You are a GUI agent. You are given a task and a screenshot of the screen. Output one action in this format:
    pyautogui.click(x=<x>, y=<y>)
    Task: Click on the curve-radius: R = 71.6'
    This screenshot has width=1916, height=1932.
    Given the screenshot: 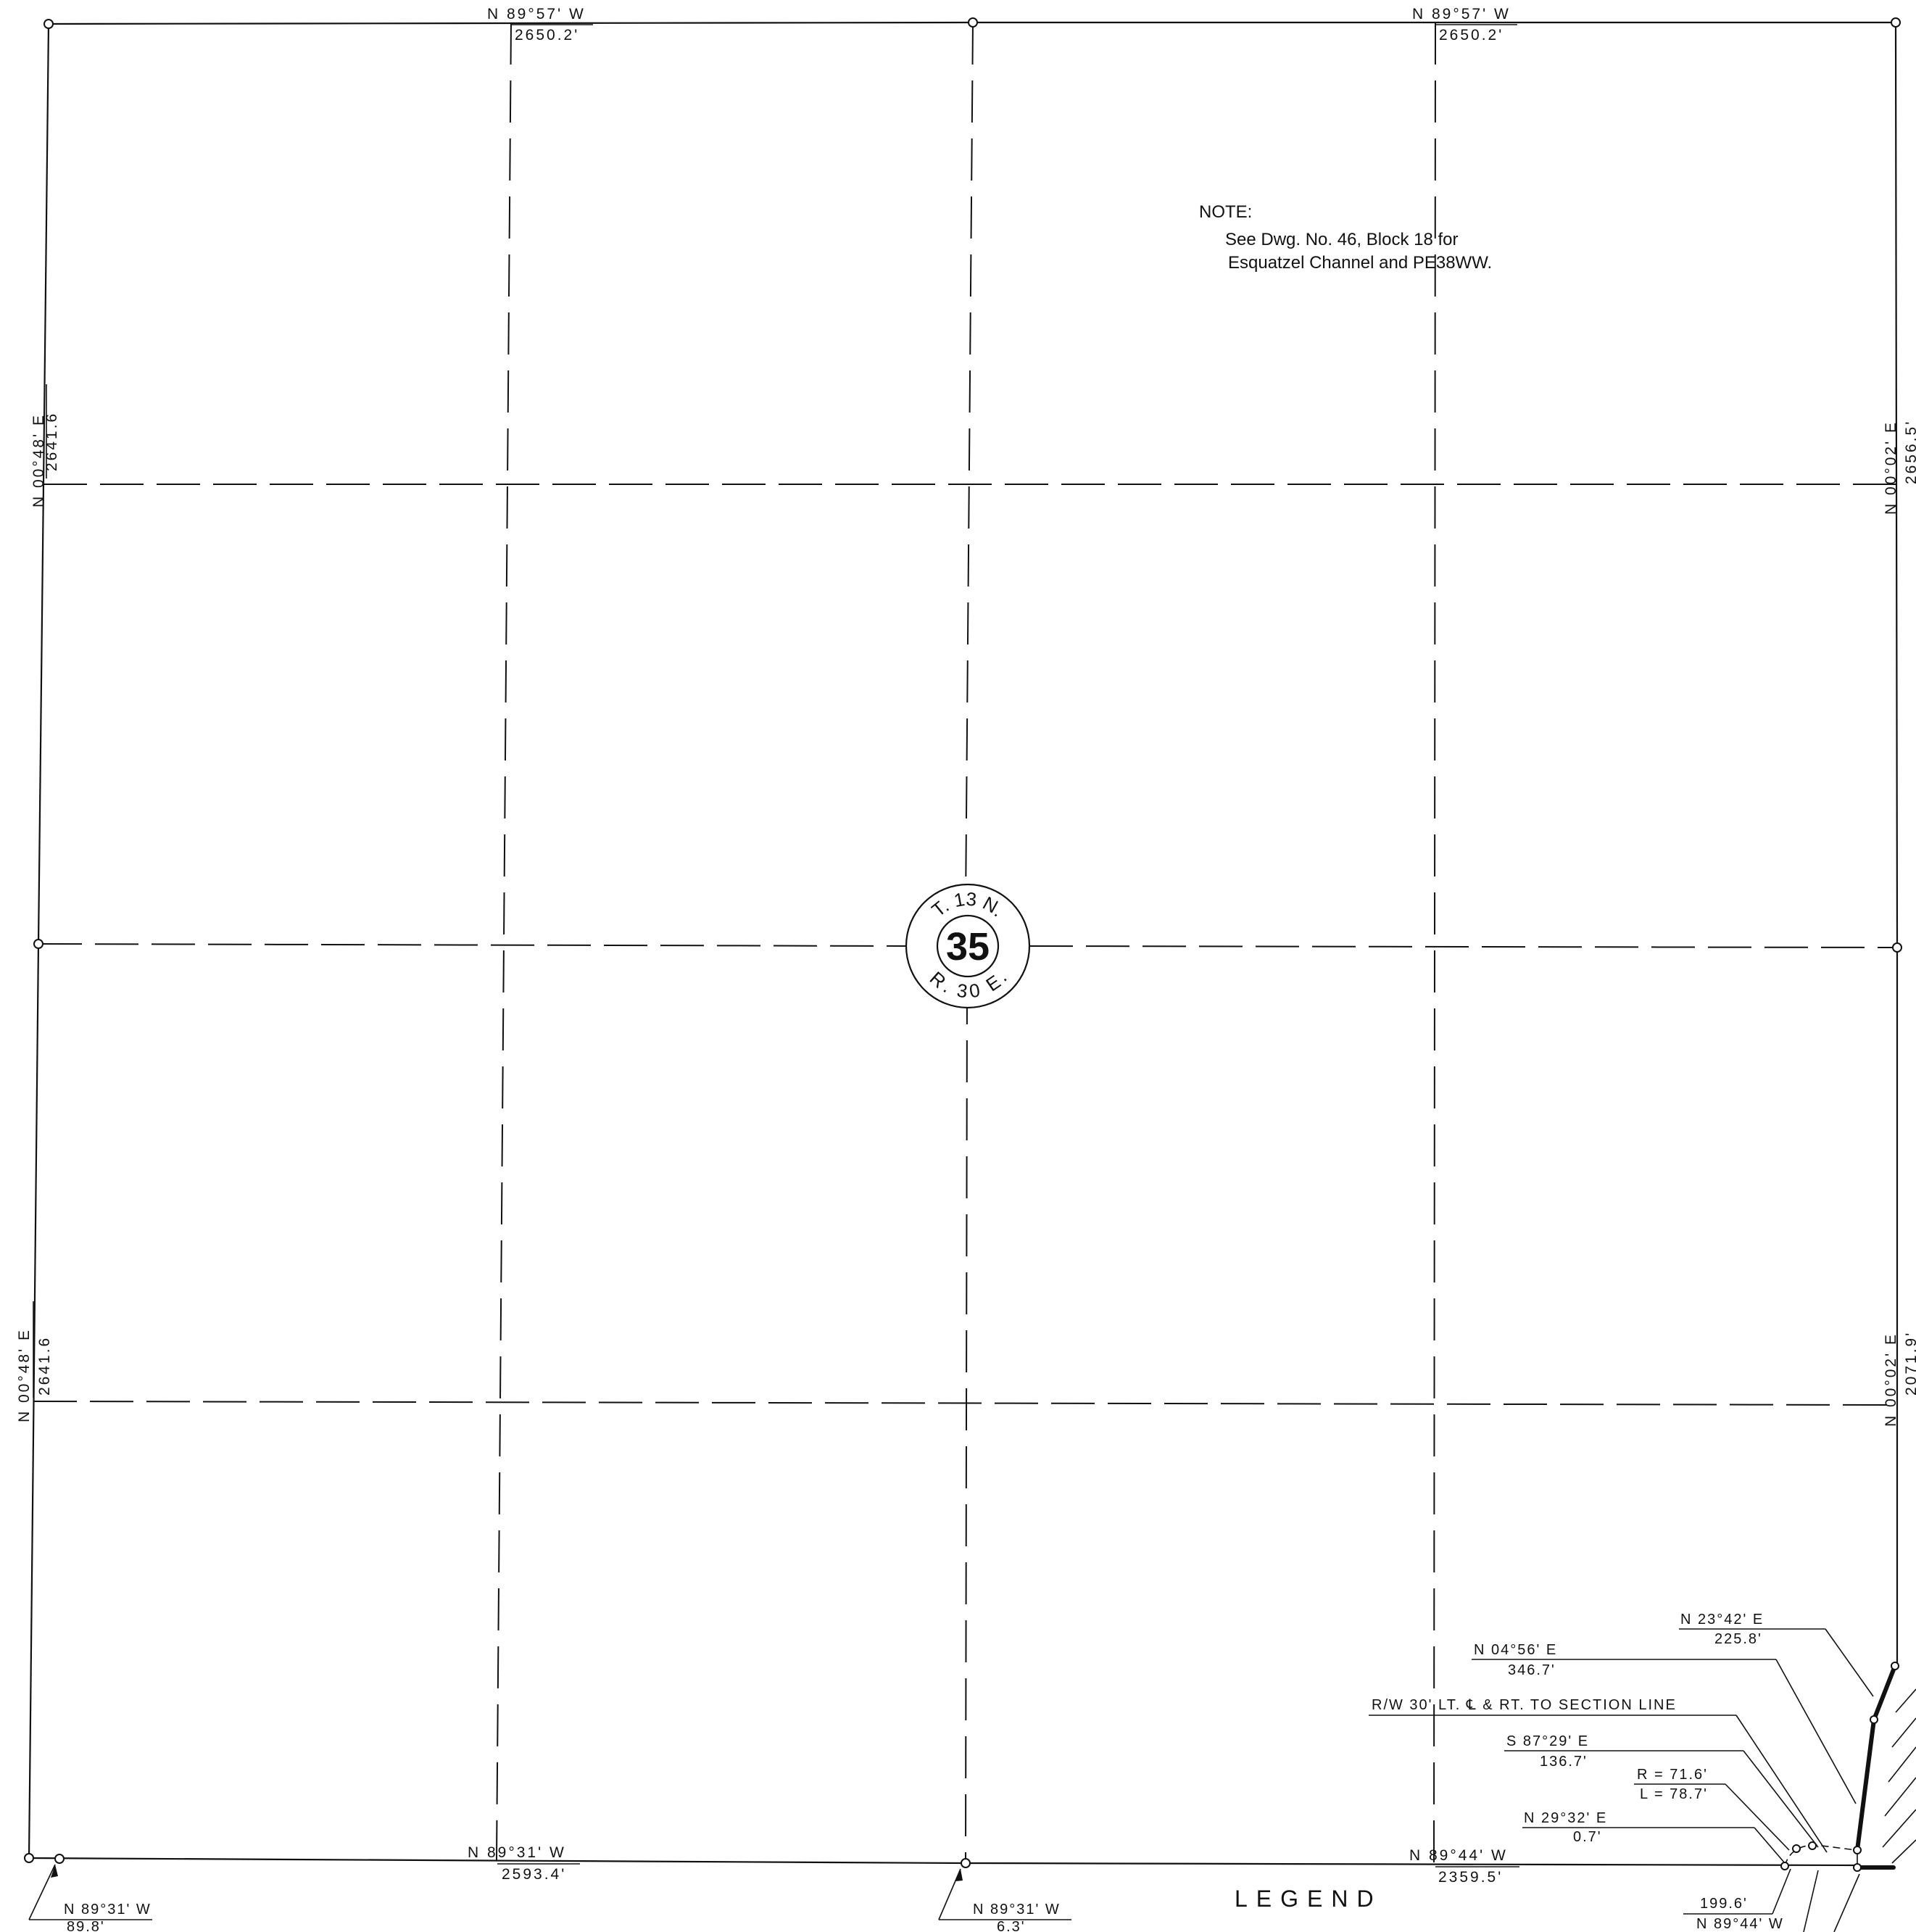 What is the action you would take?
    pyautogui.click(x=1672, y=1775)
    